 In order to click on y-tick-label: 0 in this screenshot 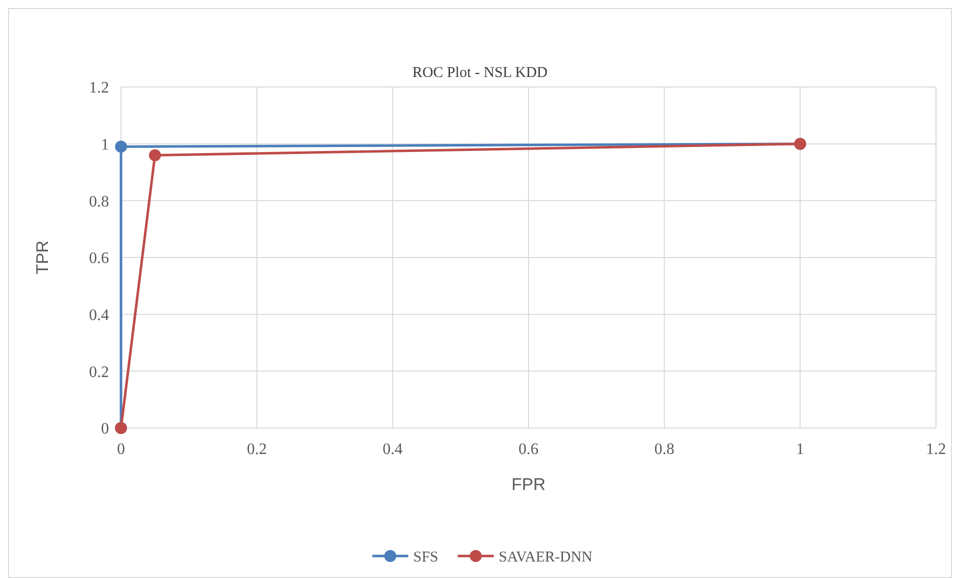, I will do `click(105, 429)`.